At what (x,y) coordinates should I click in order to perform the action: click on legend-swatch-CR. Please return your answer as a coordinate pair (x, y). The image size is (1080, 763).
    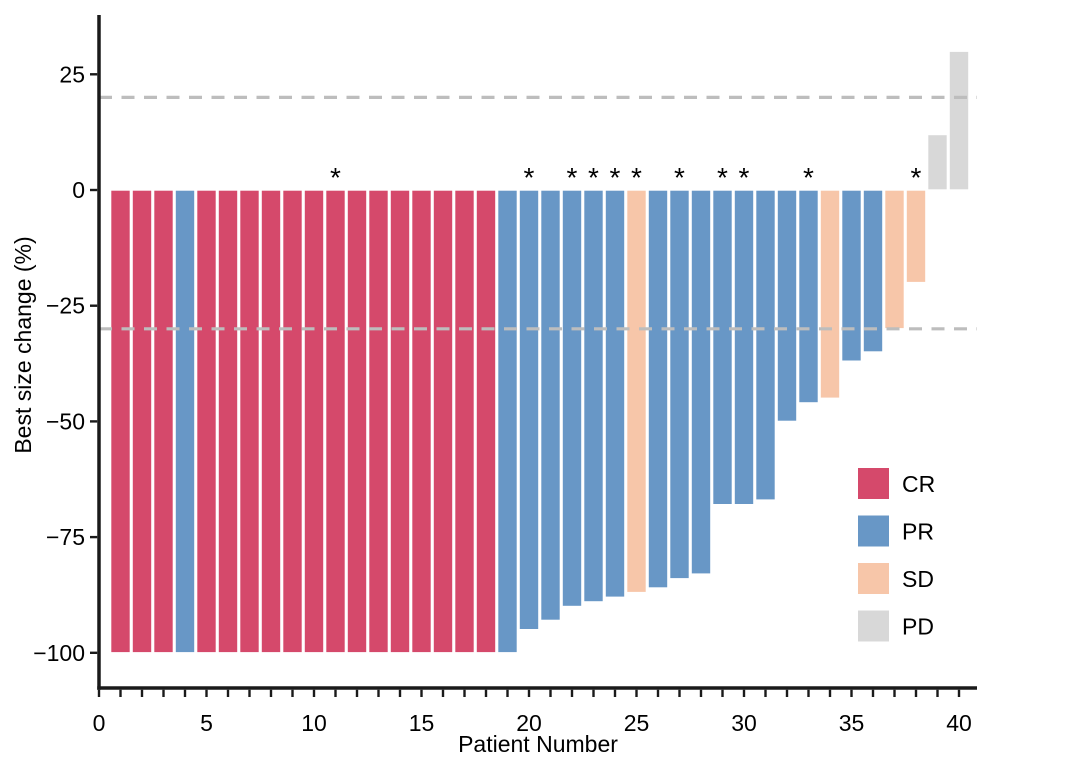
    Looking at the image, I should click on (873, 483).